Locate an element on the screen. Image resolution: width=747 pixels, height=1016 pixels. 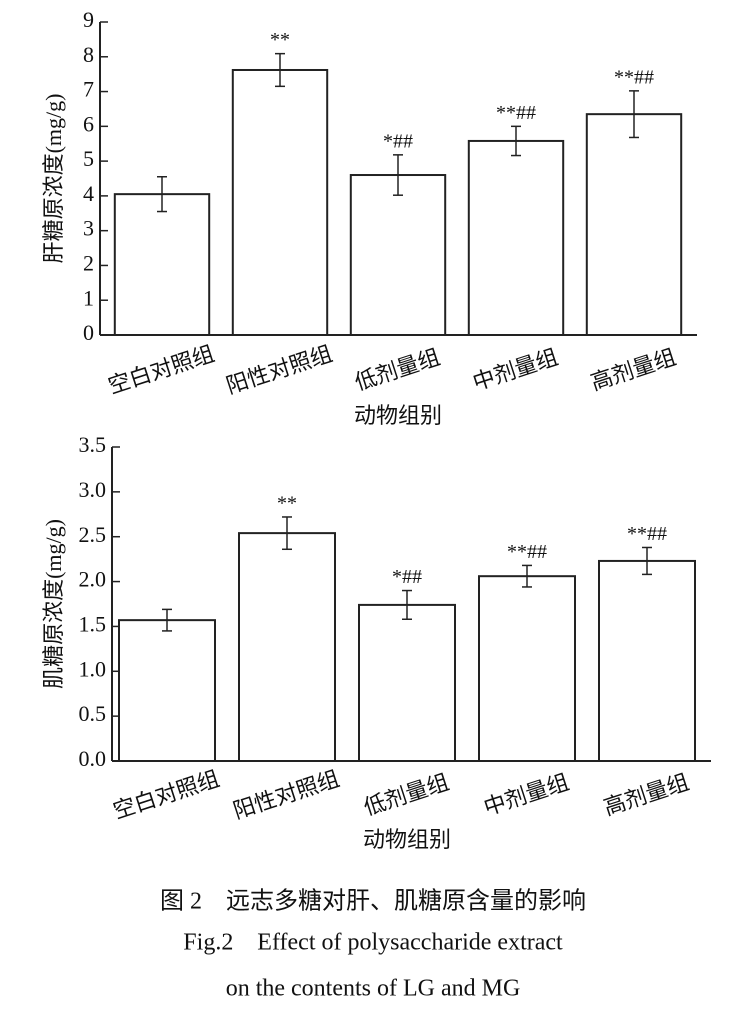
caption-en: Fig.2 Effect of polysaccharide extract is located at coordinates (373, 943).